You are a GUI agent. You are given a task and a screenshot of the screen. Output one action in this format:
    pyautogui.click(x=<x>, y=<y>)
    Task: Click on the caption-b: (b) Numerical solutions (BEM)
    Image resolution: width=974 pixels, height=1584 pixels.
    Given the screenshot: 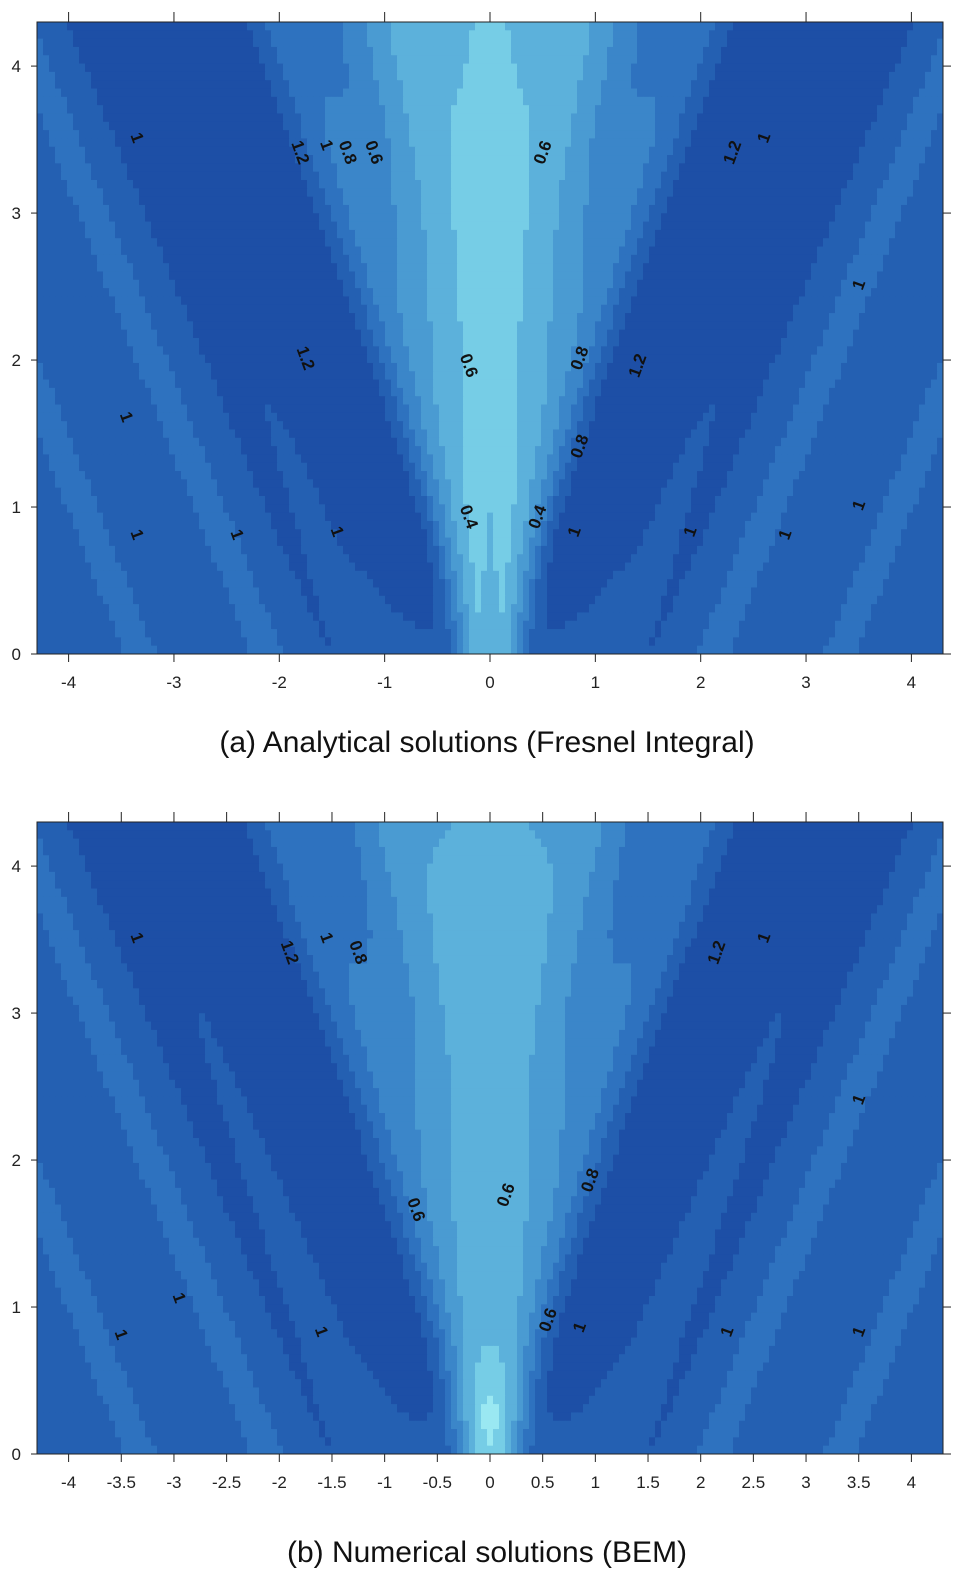 What is the action you would take?
    pyautogui.click(x=487, y=1553)
    